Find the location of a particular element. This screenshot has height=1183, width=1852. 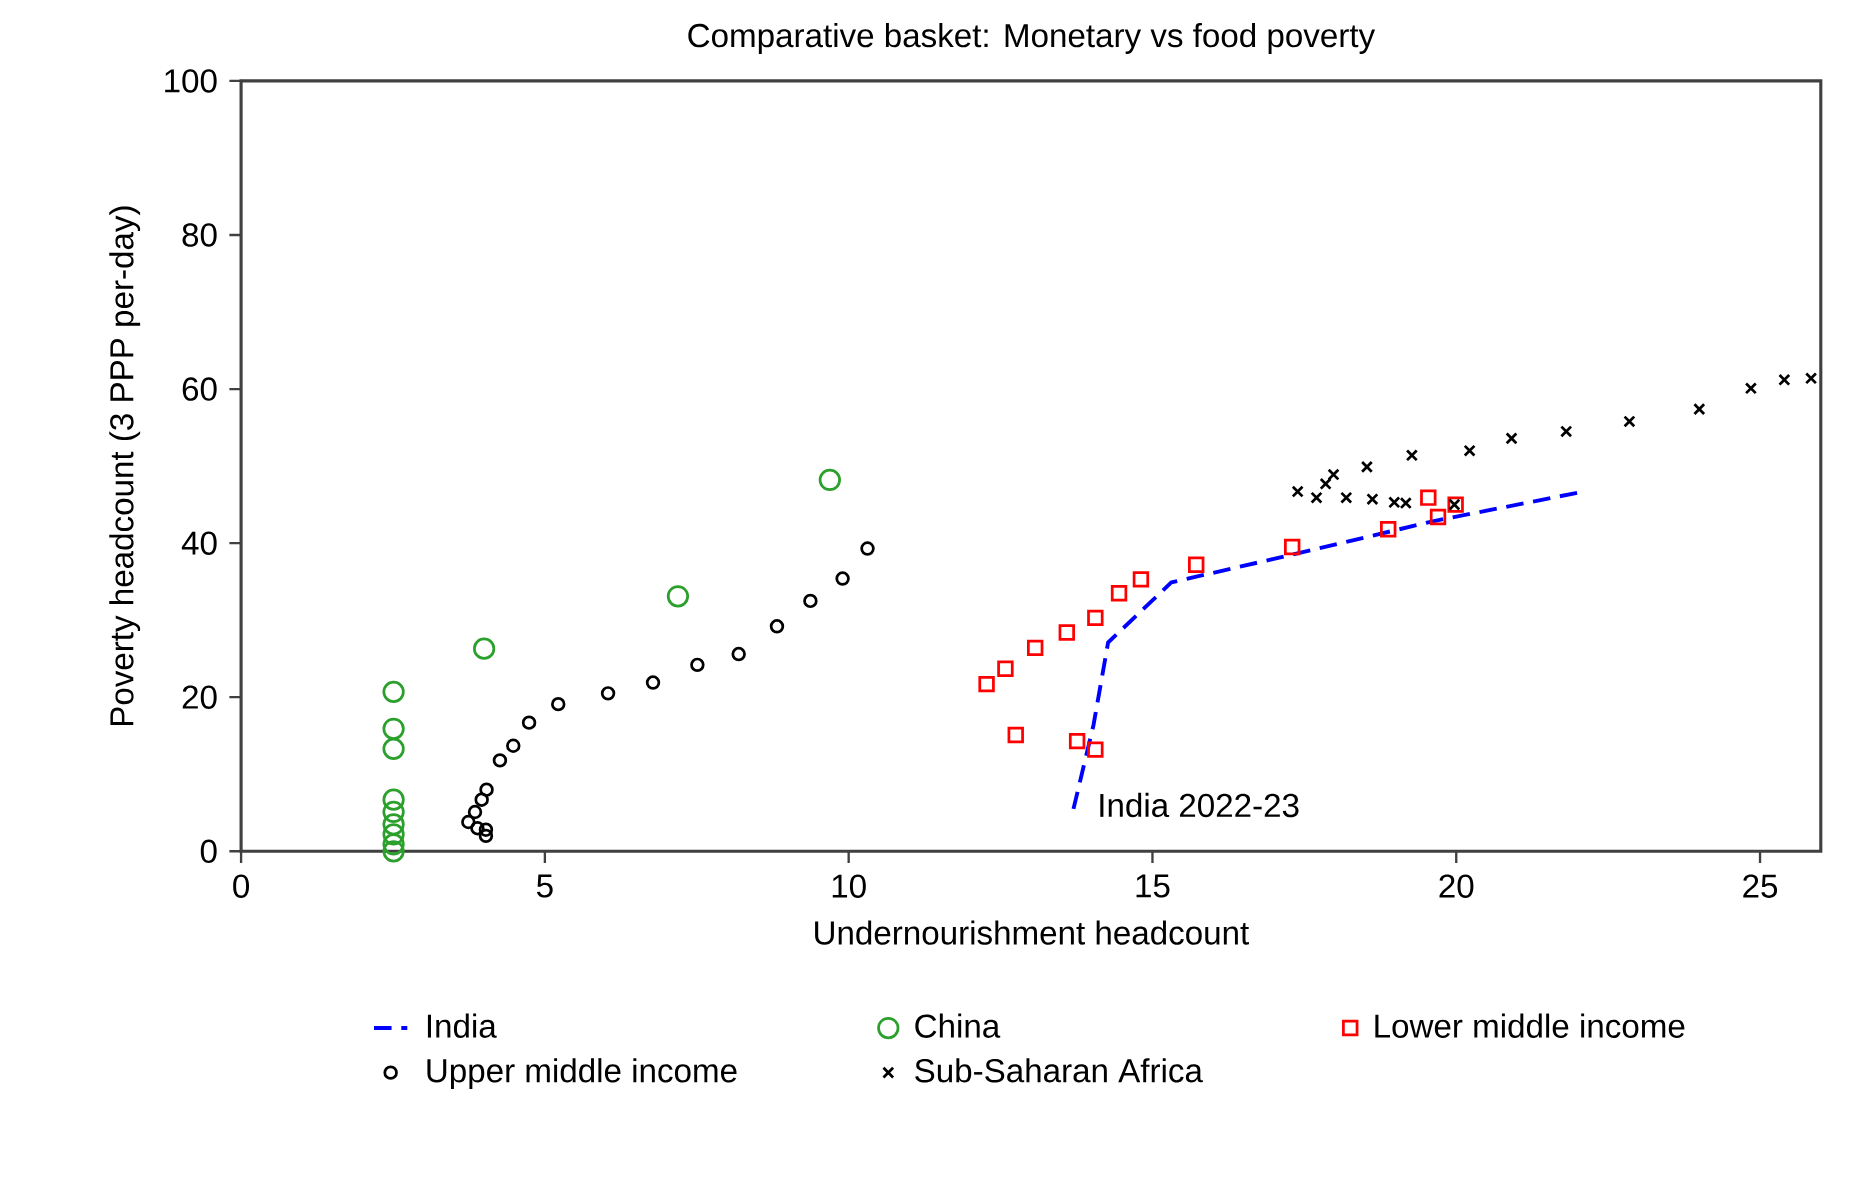

x-tick-label: 0 is located at coordinates (241, 886).